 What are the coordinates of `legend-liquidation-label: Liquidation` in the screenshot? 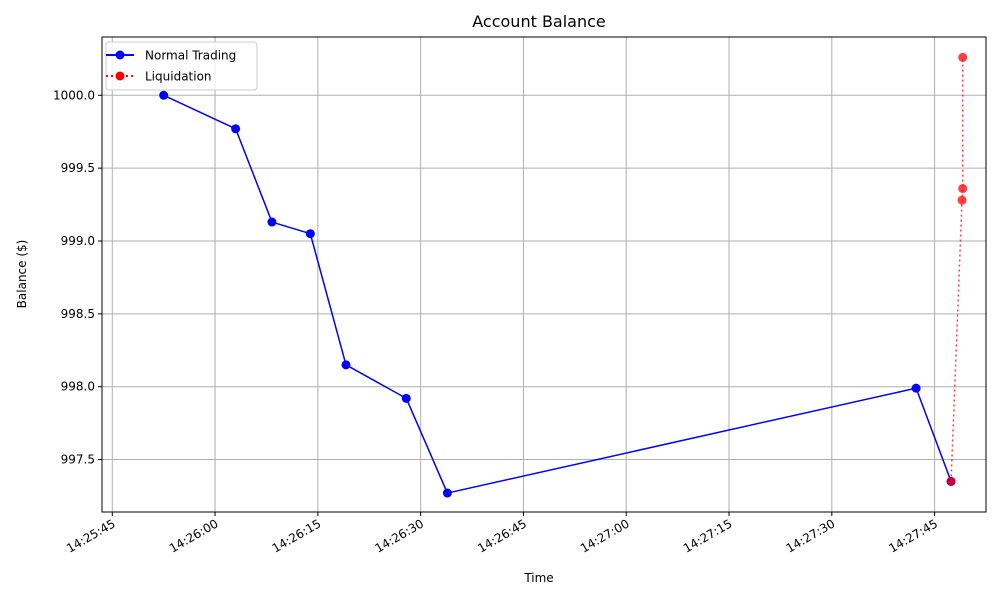 It's located at (178, 77).